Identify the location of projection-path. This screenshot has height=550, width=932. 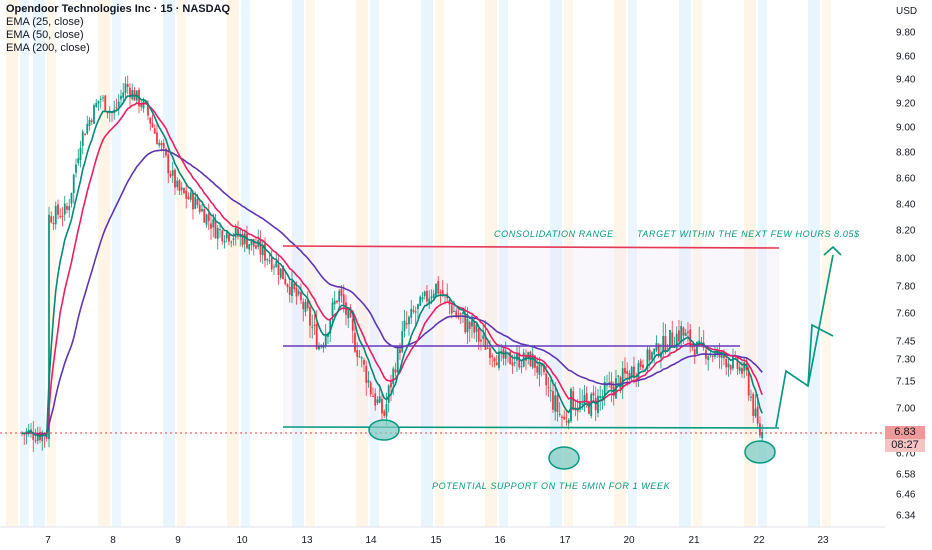
(808, 336).